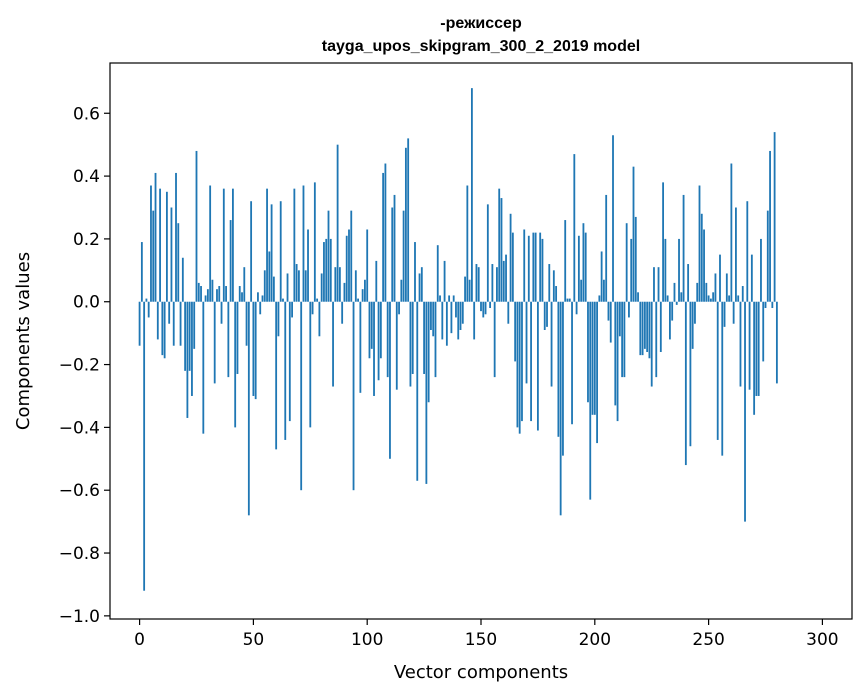  Describe the element at coordinates (708, 640) in the screenshot. I see `x-tick-label: 250` at that location.